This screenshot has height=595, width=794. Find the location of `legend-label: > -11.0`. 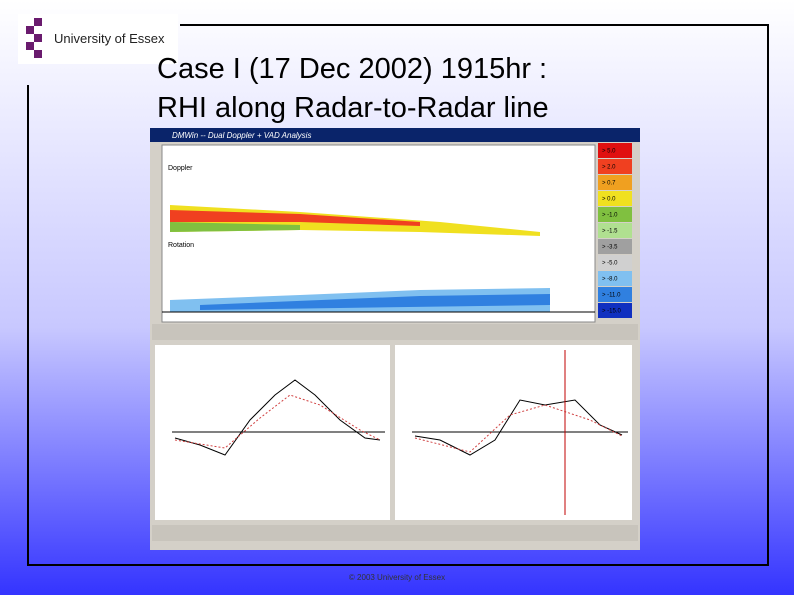

legend-label: > -11.0 is located at coordinates (611, 296).